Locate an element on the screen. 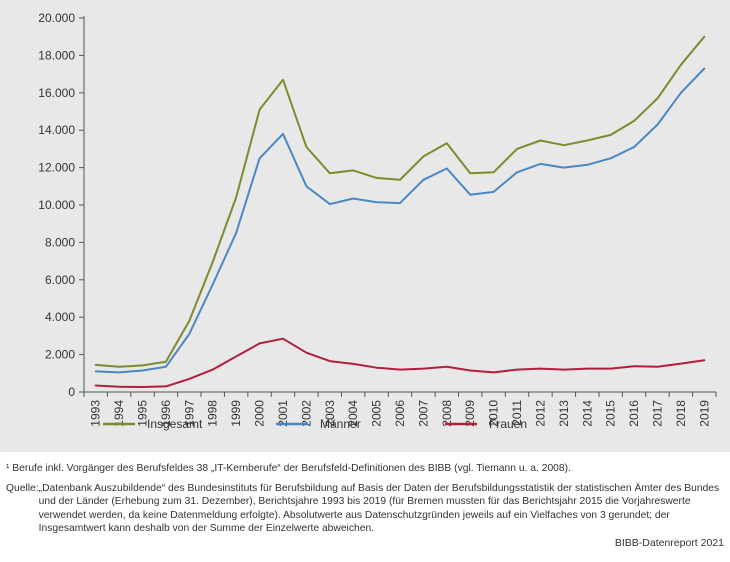  y-tick-label: 18.000 is located at coordinates (56, 55).